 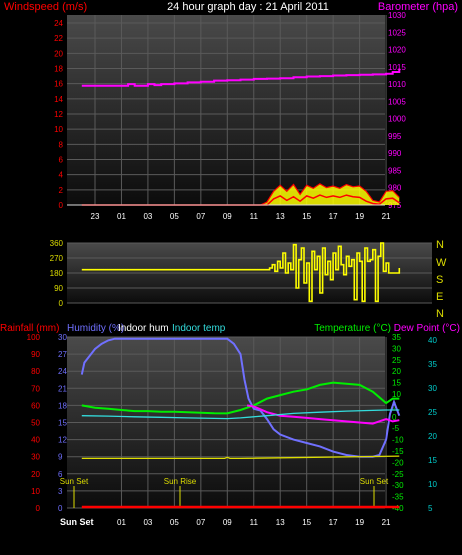 What do you see at coordinates (58, 129) in the screenshot?
I see `windspeed-tick-label: 10` at bounding box center [58, 129].